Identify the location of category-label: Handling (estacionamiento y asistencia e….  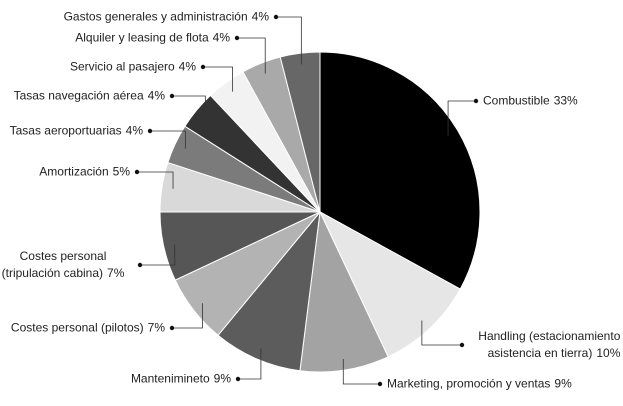
(550, 344).